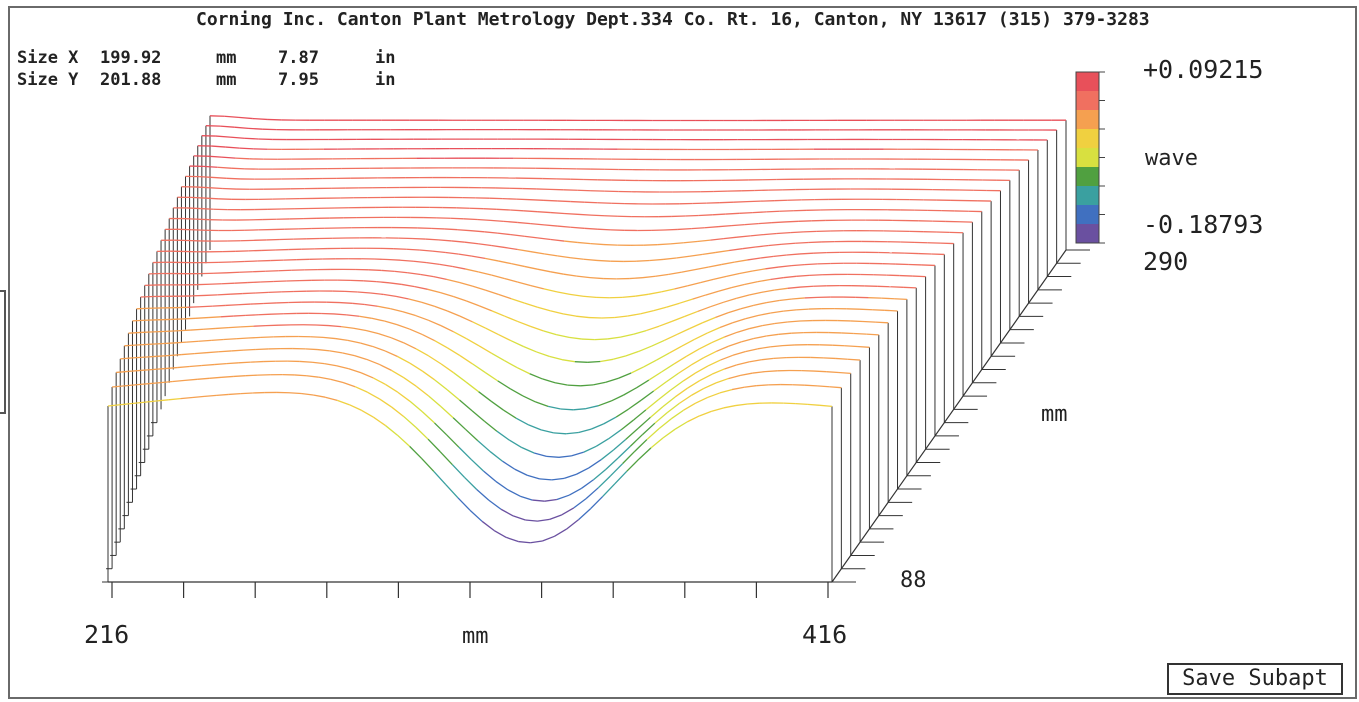 Image resolution: width=1359 pixels, height=702 pixels. Describe the element at coordinates (131, 58) in the screenshot. I see `size-x-mm-value: 199.92` at that location.